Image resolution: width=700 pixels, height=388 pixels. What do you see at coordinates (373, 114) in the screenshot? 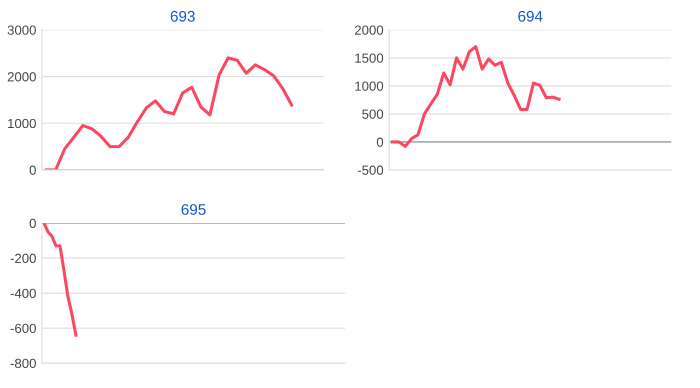
I see `y-tick-label: 500` at bounding box center [373, 114].